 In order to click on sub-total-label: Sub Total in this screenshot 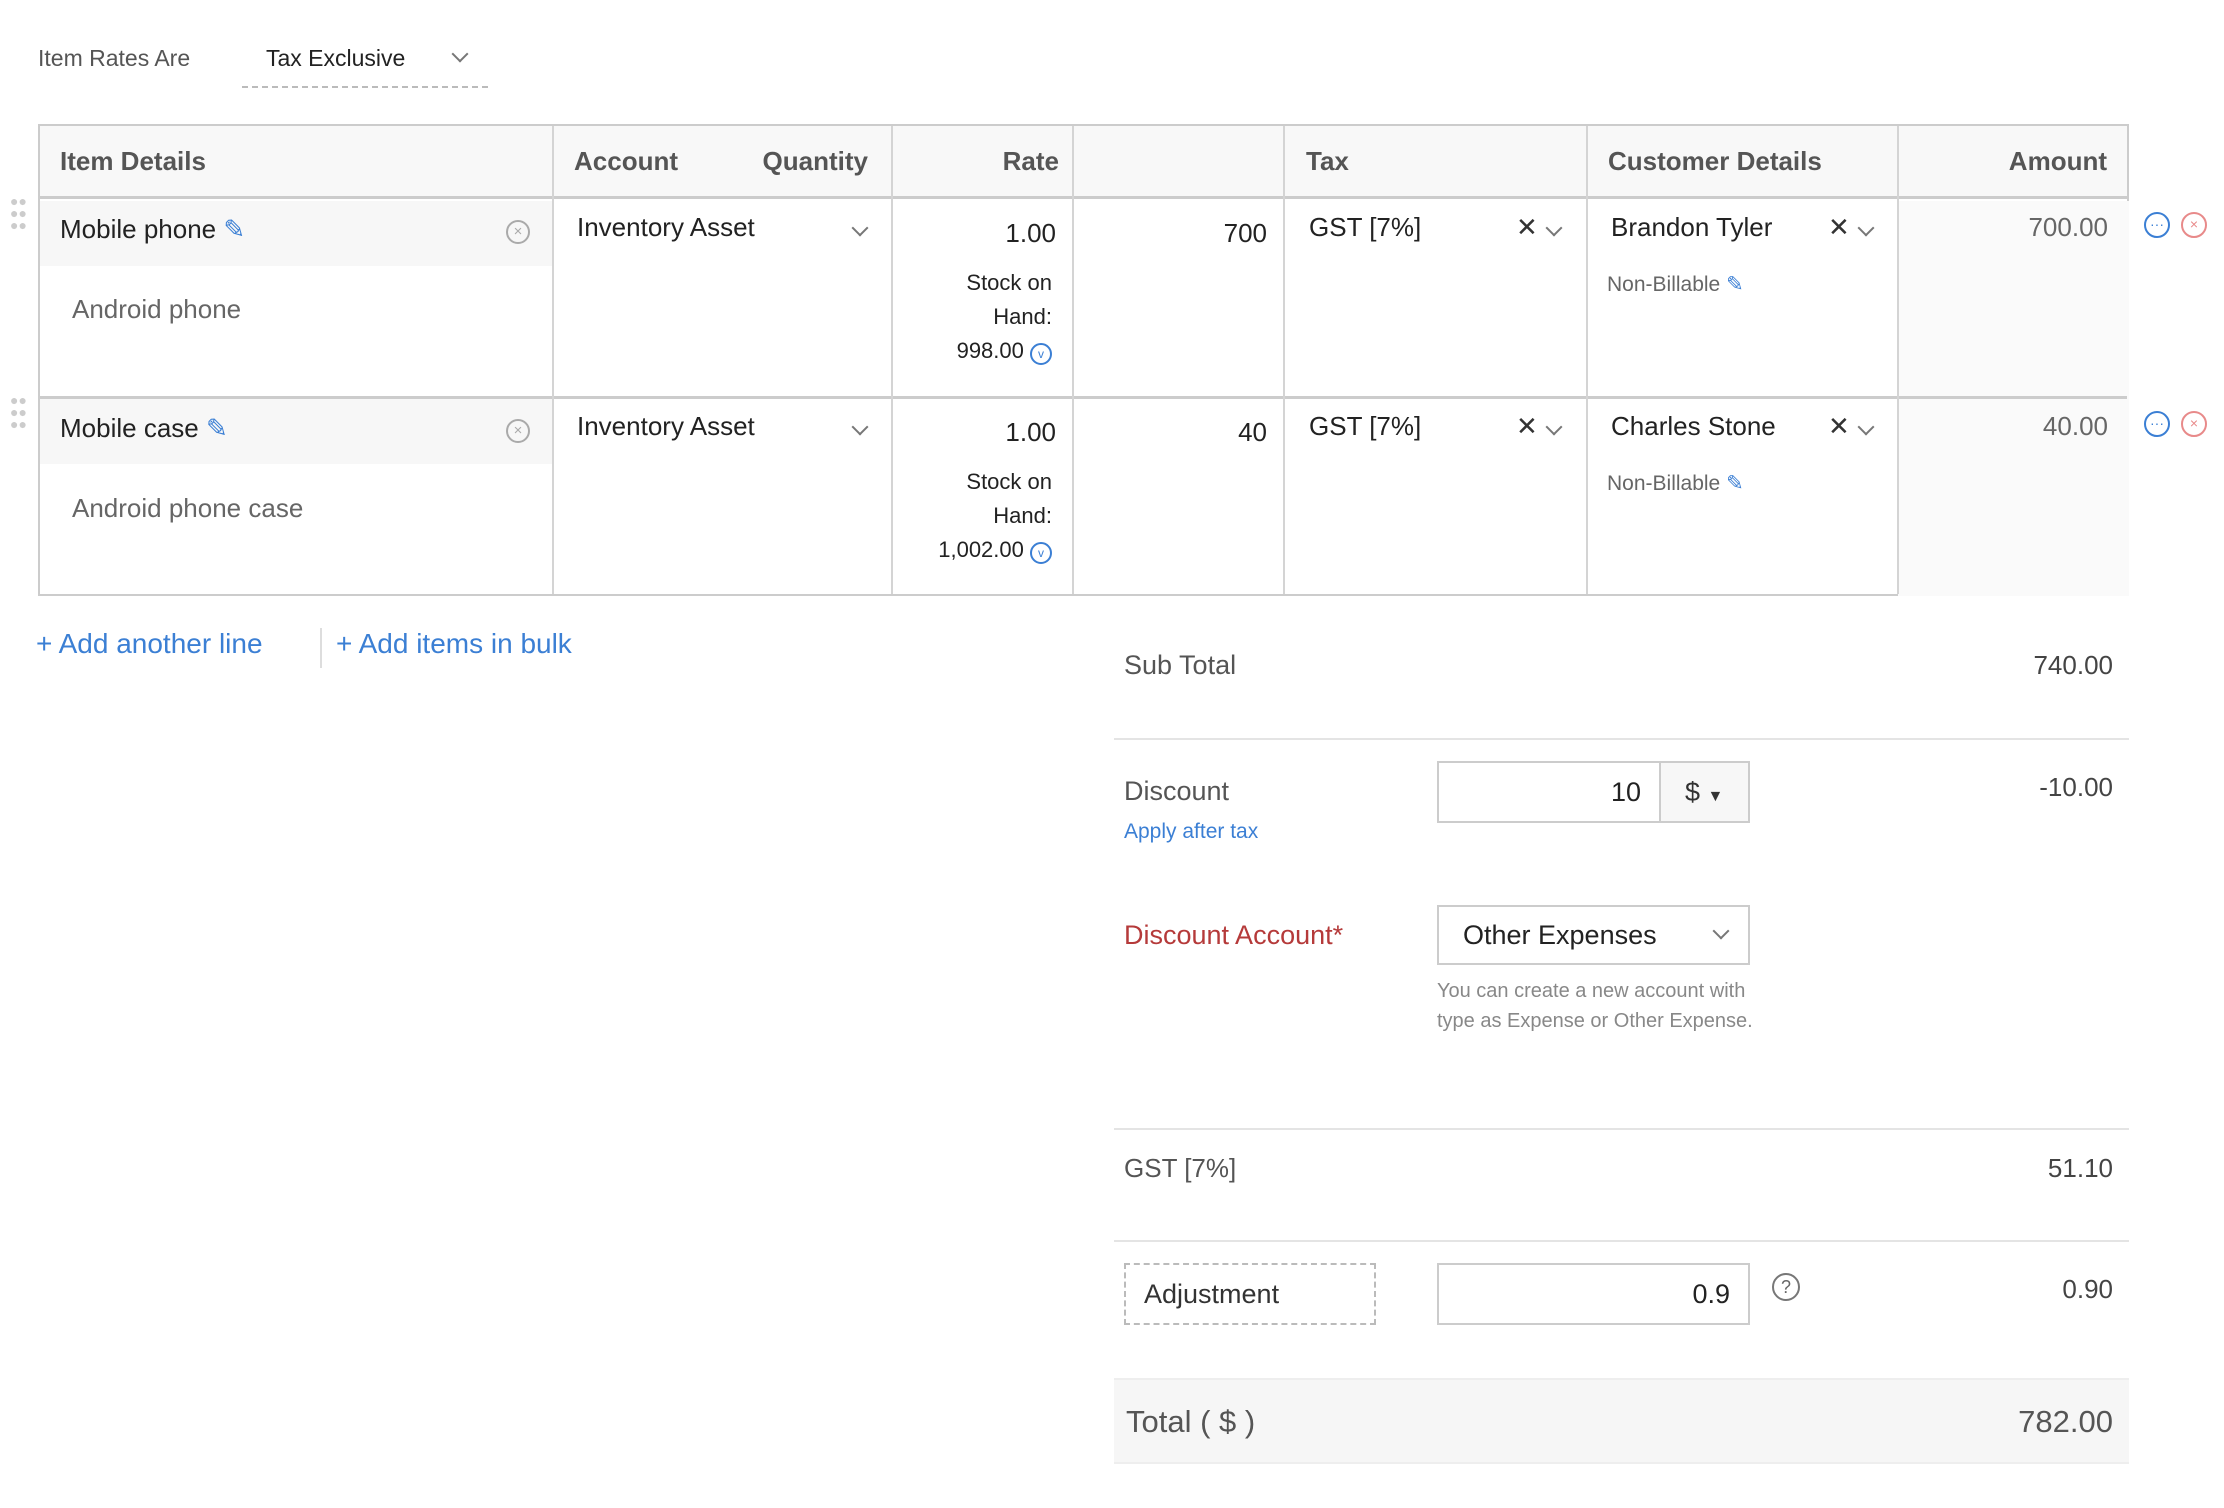, I will do `click(1180, 665)`.